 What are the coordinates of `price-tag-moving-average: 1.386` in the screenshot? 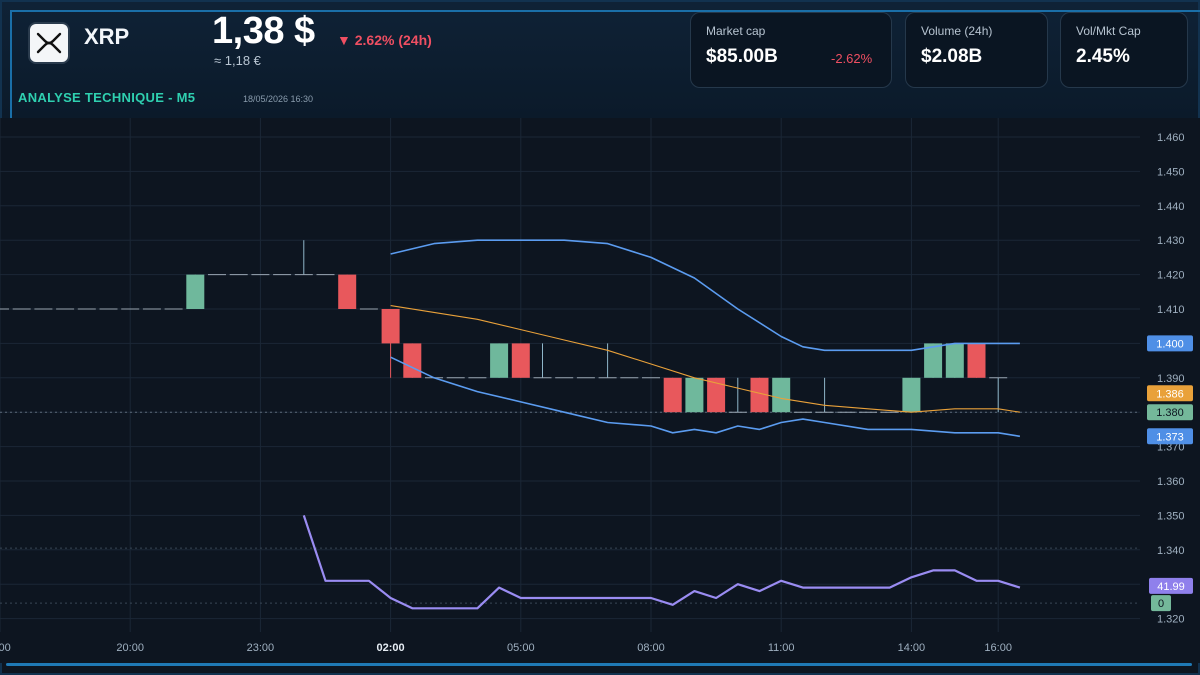 It's located at (1170, 393).